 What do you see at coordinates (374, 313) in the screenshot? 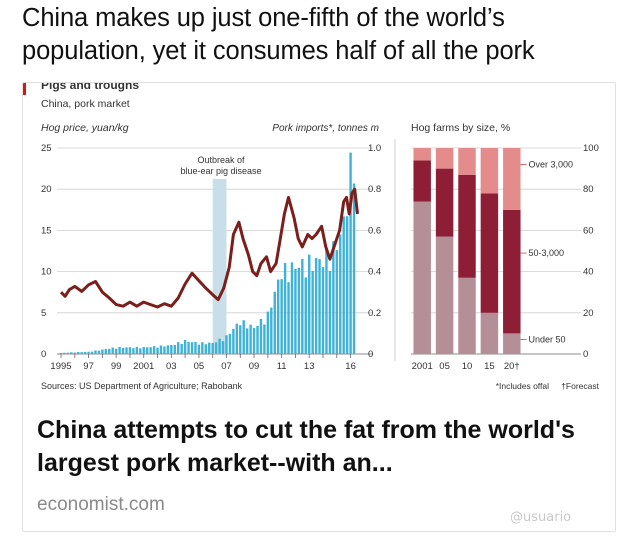
I see `right-tick-label: 0.2` at bounding box center [374, 313].